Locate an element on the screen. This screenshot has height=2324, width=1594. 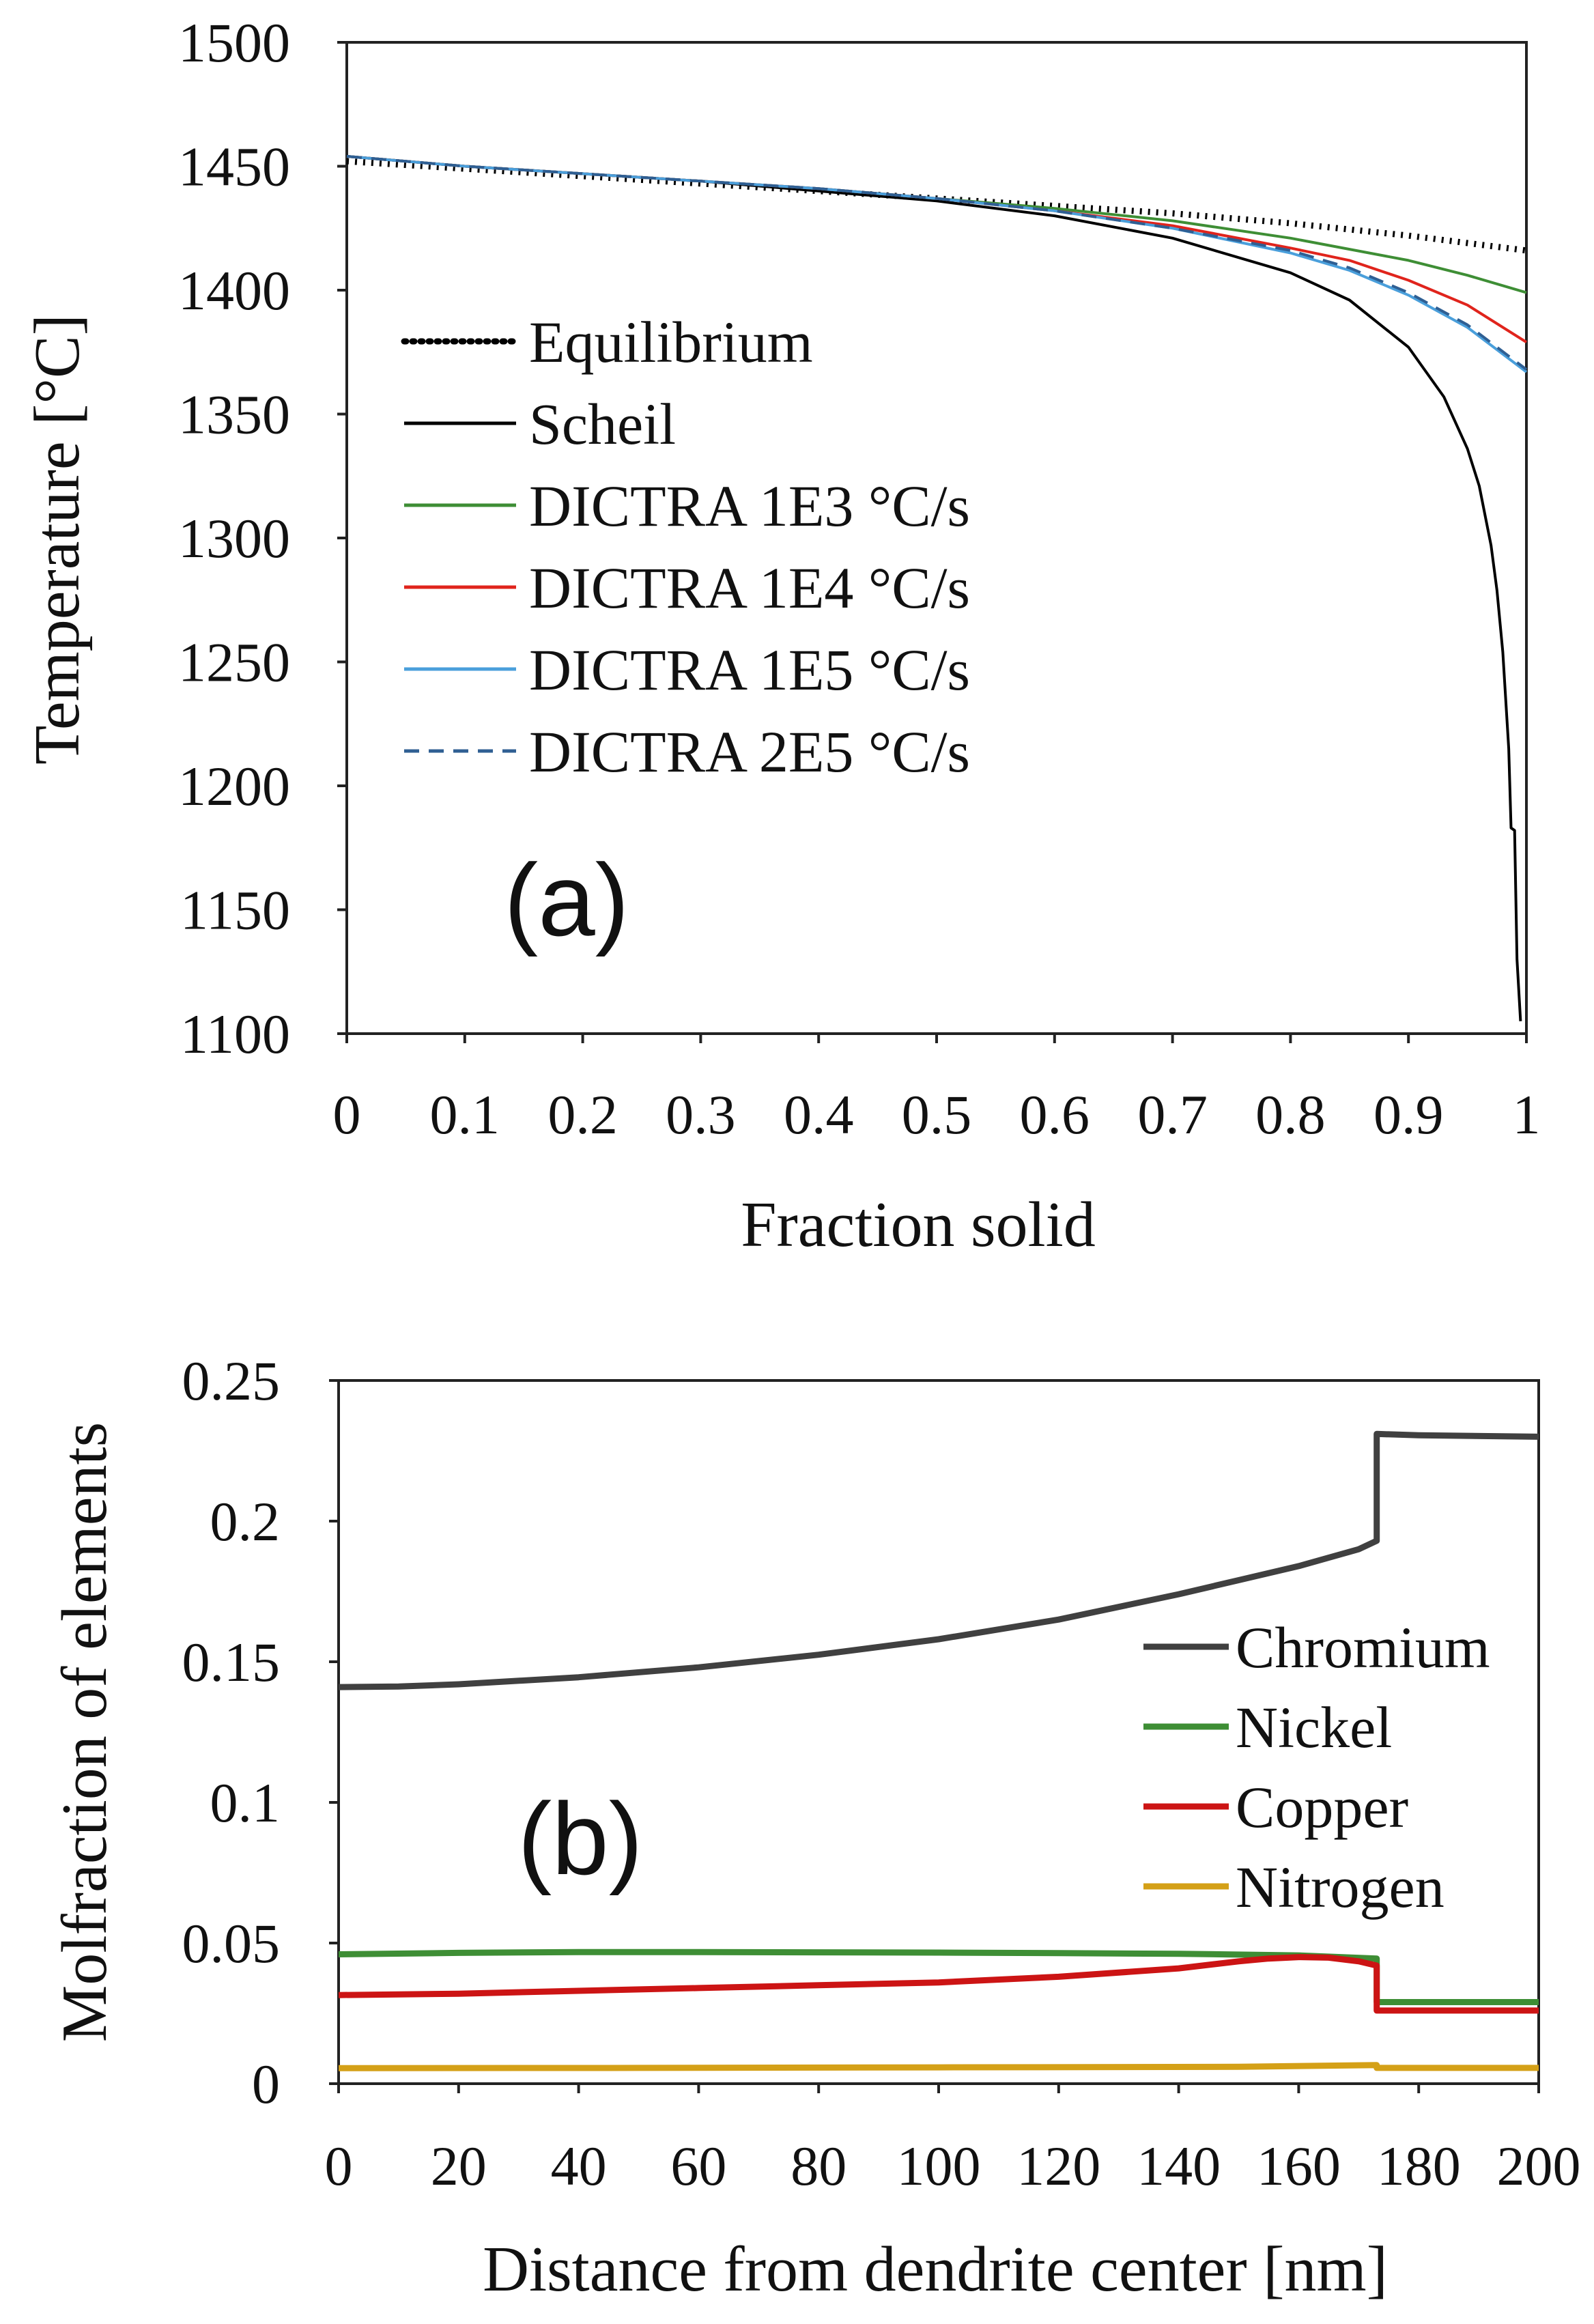
x-tick-label: 160 is located at coordinates (1299, 2166).